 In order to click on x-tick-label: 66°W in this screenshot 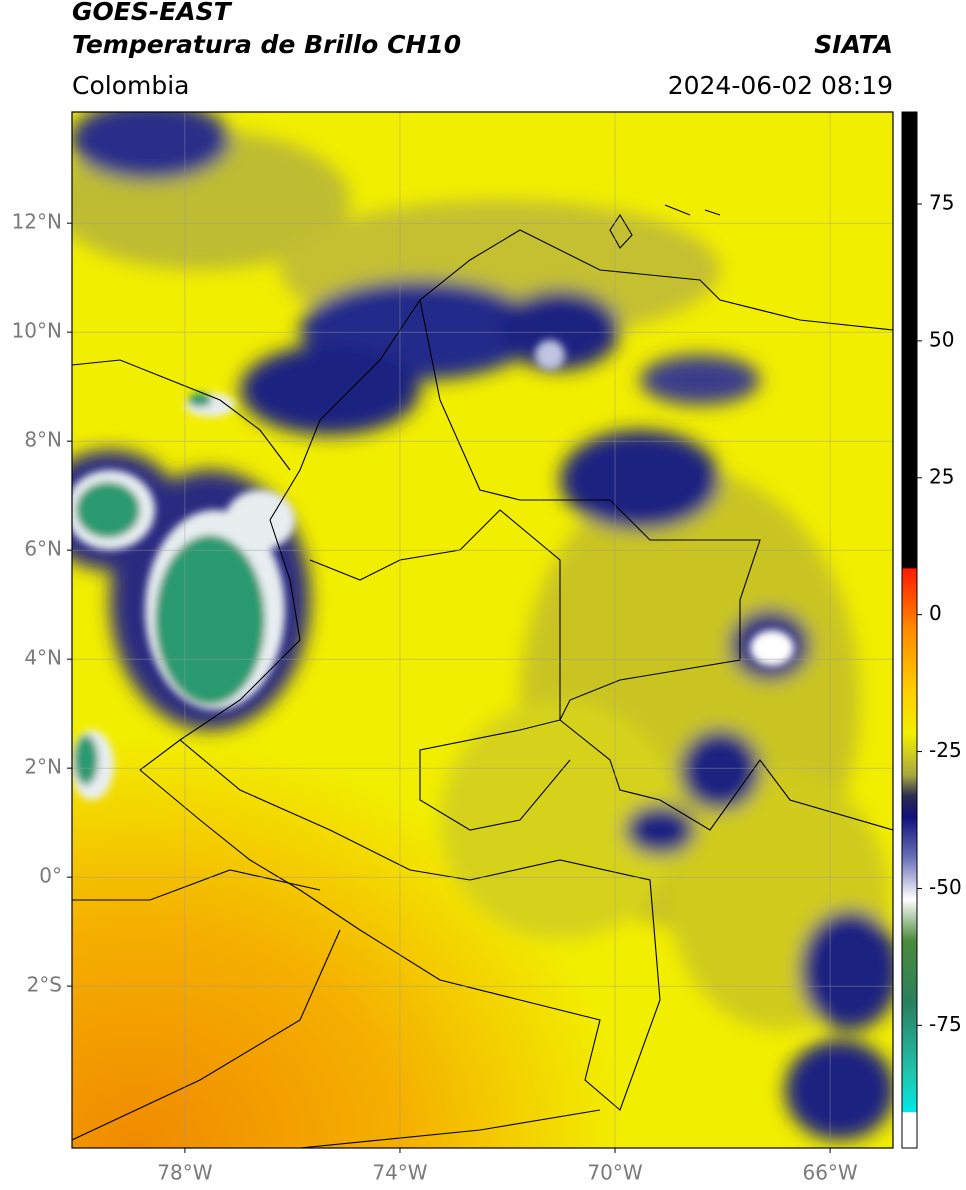, I will do `click(829, 1173)`.